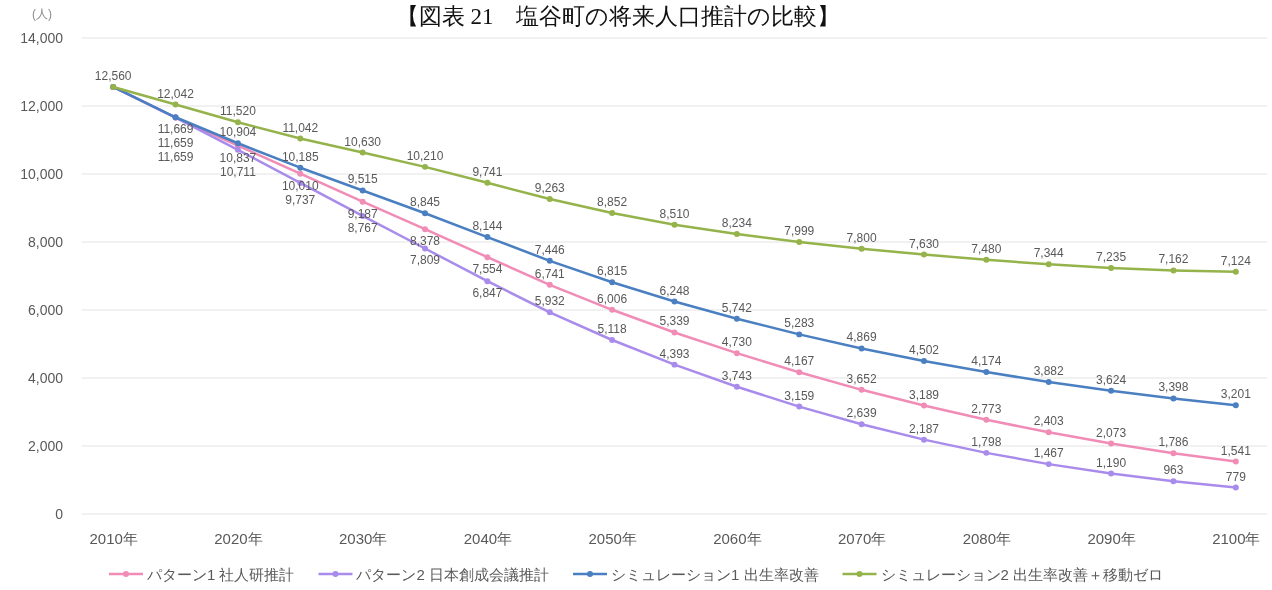  Describe the element at coordinates (987, 538) in the screenshot. I see `x-tick-label: 2080年` at that location.